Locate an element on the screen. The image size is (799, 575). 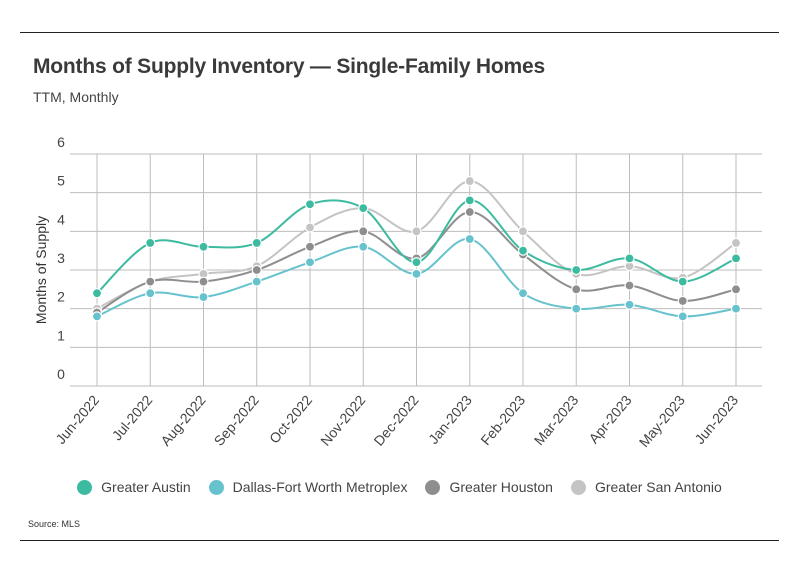
source-note: Source: MLS is located at coordinates (54, 524).